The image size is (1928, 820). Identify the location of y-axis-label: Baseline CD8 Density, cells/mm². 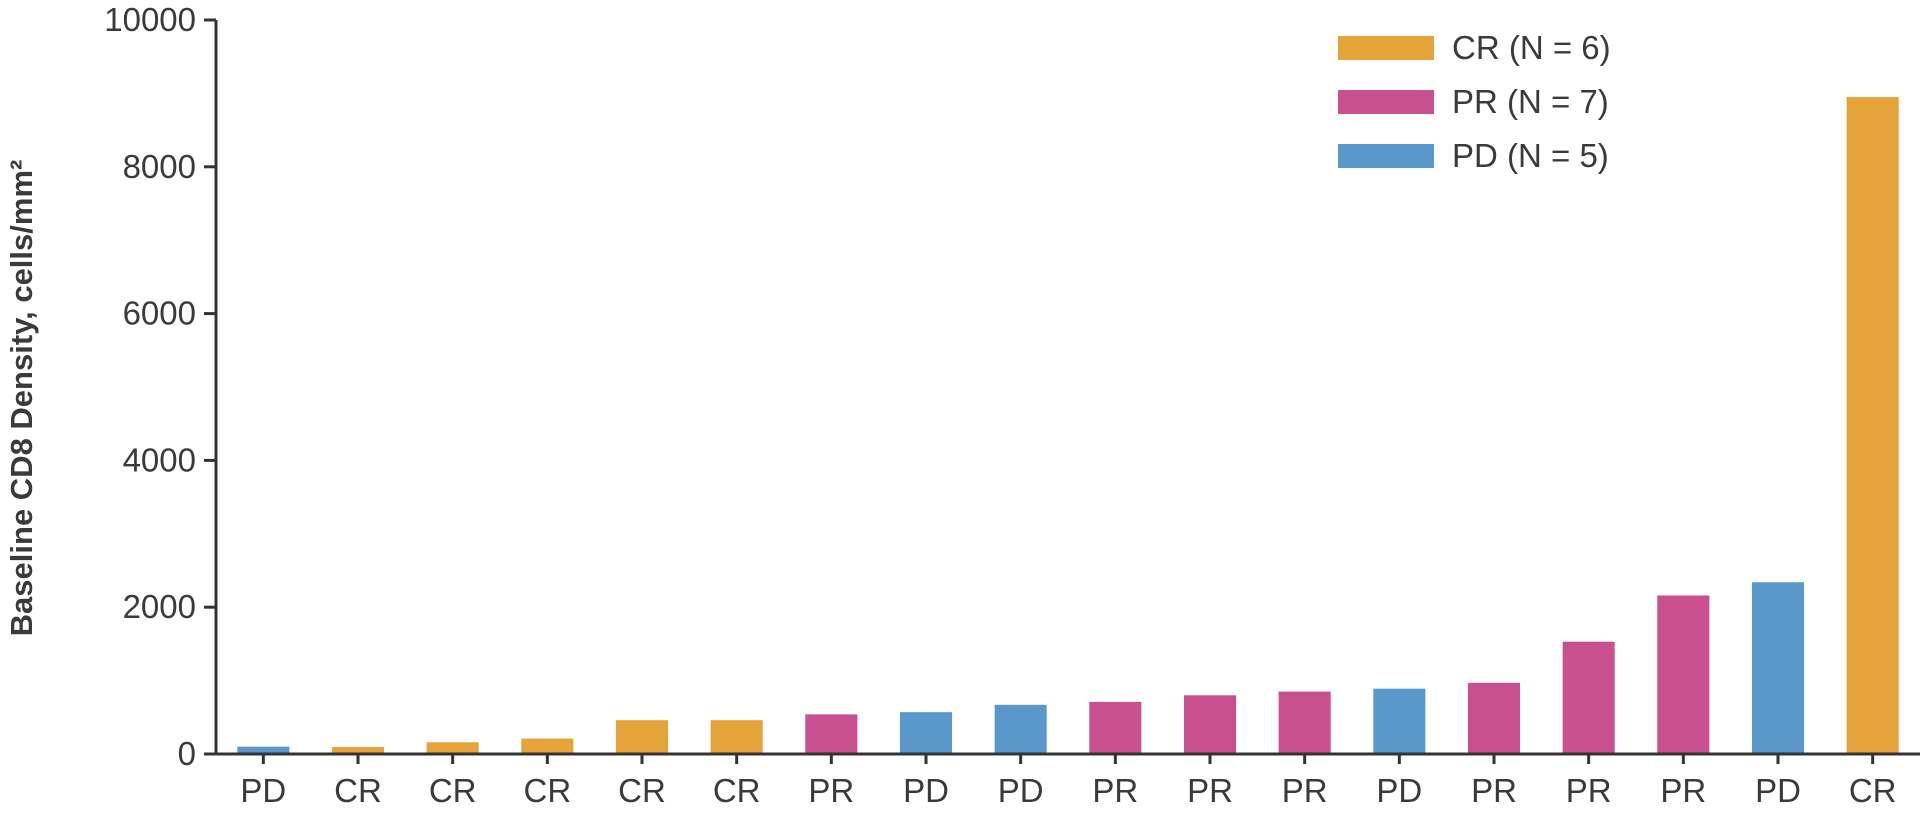
(21, 398).